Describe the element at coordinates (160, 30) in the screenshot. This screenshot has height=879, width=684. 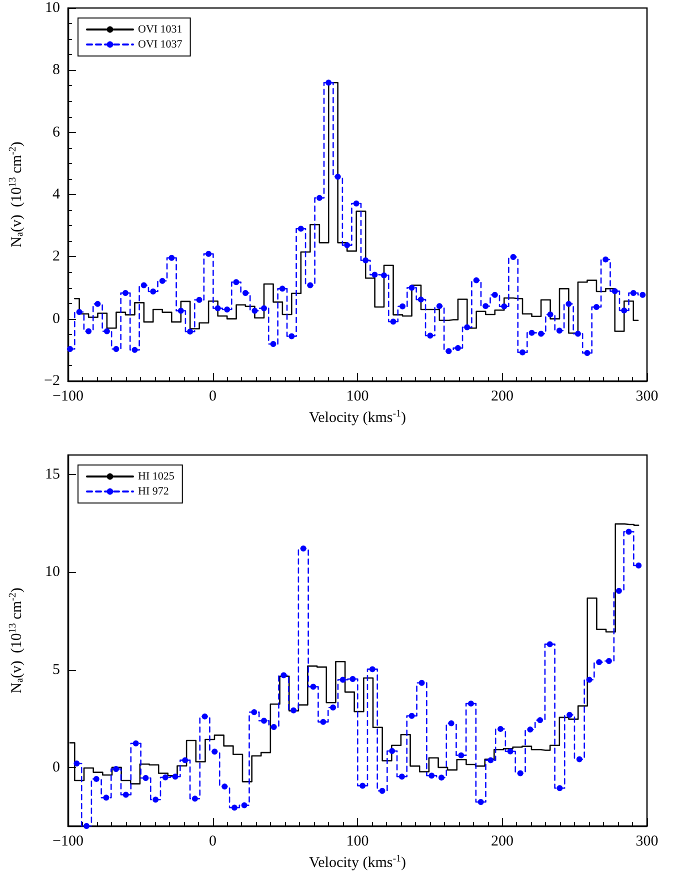
I see `legend-label: OVI 1031` at that location.